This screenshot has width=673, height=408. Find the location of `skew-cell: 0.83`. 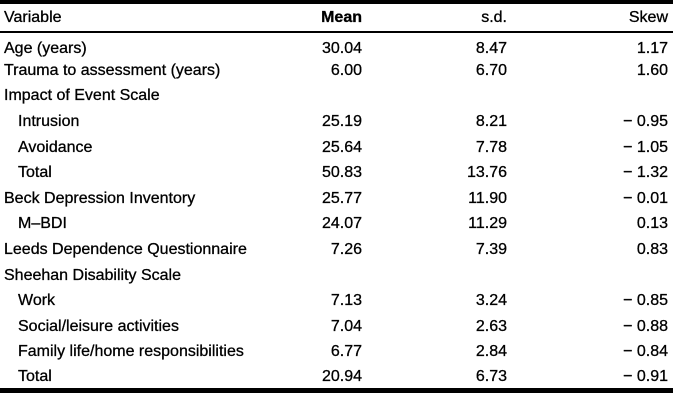

skew-cell: 0.83 is located at coordinates (652, 249).